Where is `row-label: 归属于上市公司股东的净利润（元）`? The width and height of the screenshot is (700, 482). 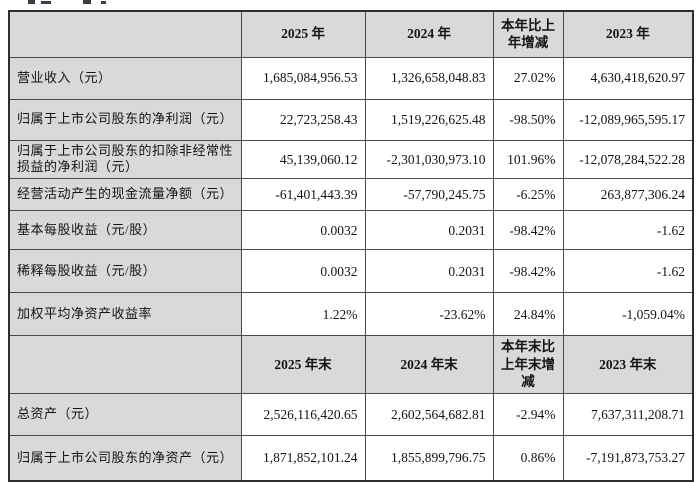 row-label: 归属于上市公司股东的净利润（元） is located at coordinates (125, 119).